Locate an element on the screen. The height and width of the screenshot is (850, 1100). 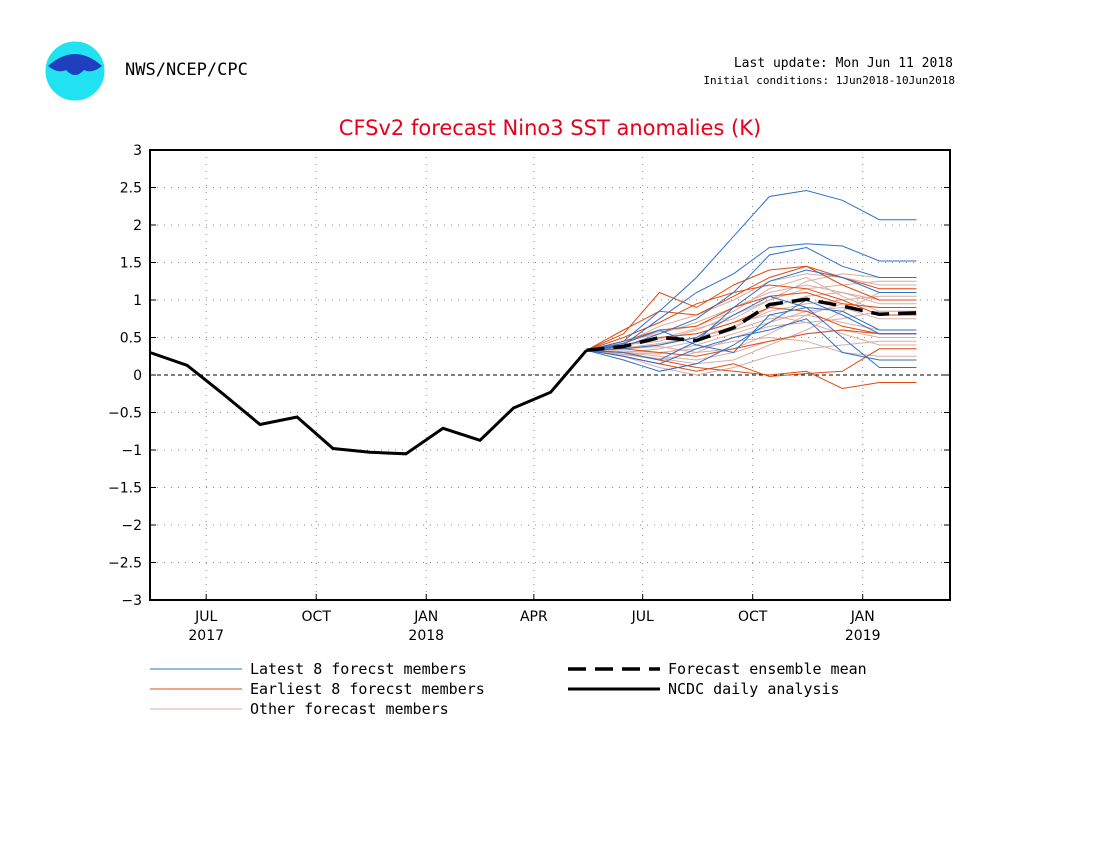
x-axis-ticks: JUL 2017 OCT JAN 2018 APR JUL OCT JAN 2019 is located at coordinates (534, 619).